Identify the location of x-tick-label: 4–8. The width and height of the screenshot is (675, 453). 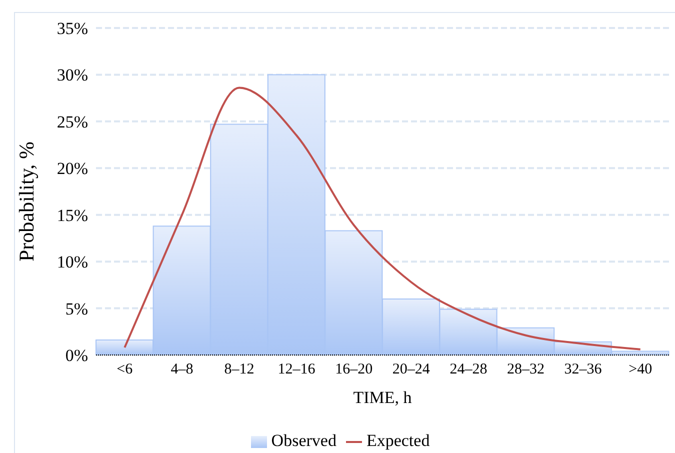
(182, 370).